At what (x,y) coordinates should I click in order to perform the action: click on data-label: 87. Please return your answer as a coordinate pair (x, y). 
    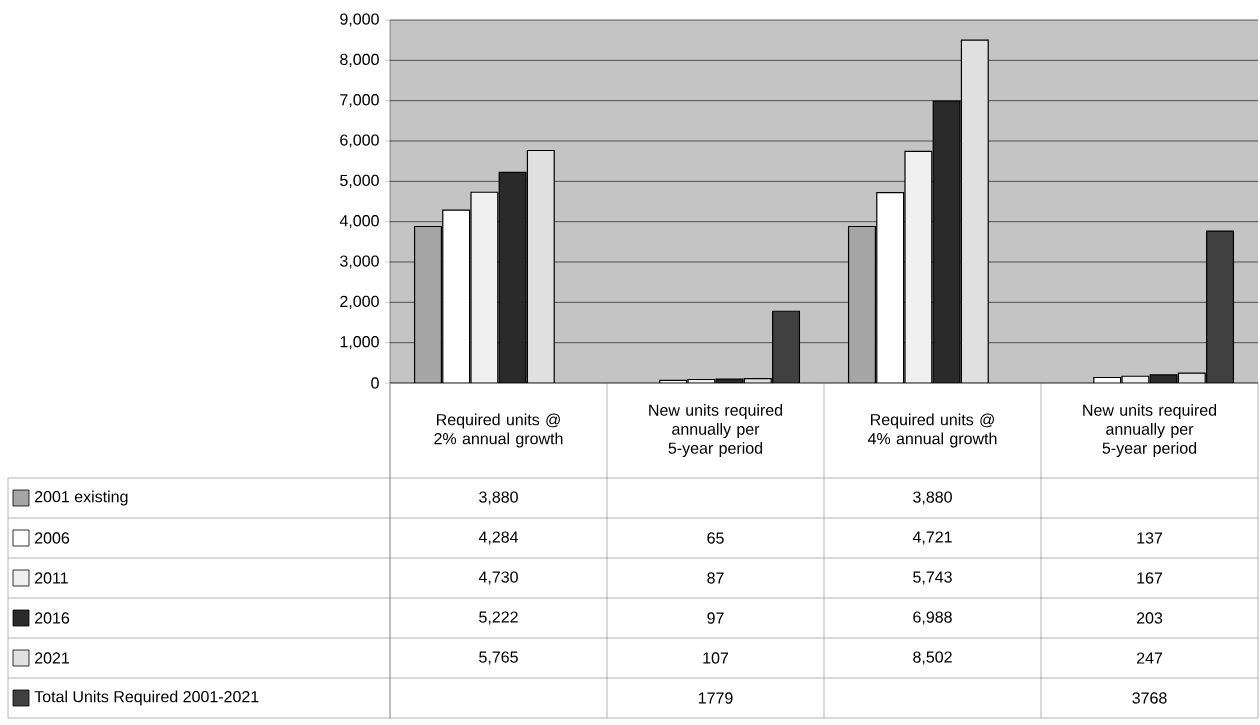
    Looking at the image, I should click on (715, 578).